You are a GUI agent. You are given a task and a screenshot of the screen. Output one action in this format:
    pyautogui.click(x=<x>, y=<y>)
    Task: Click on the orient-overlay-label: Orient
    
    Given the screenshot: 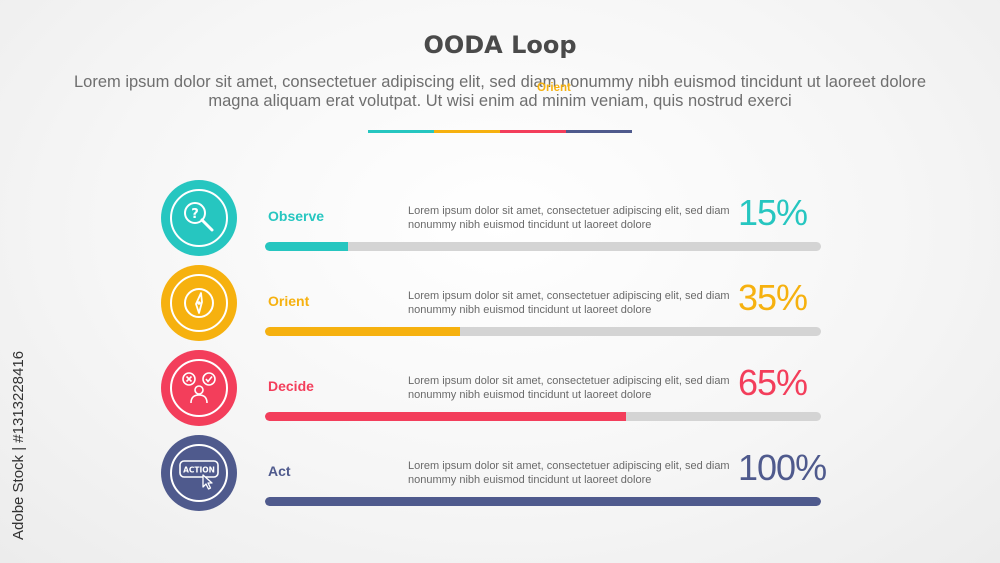 What is the action you would take?
    pyautogui.click(x=554, y=88)
    